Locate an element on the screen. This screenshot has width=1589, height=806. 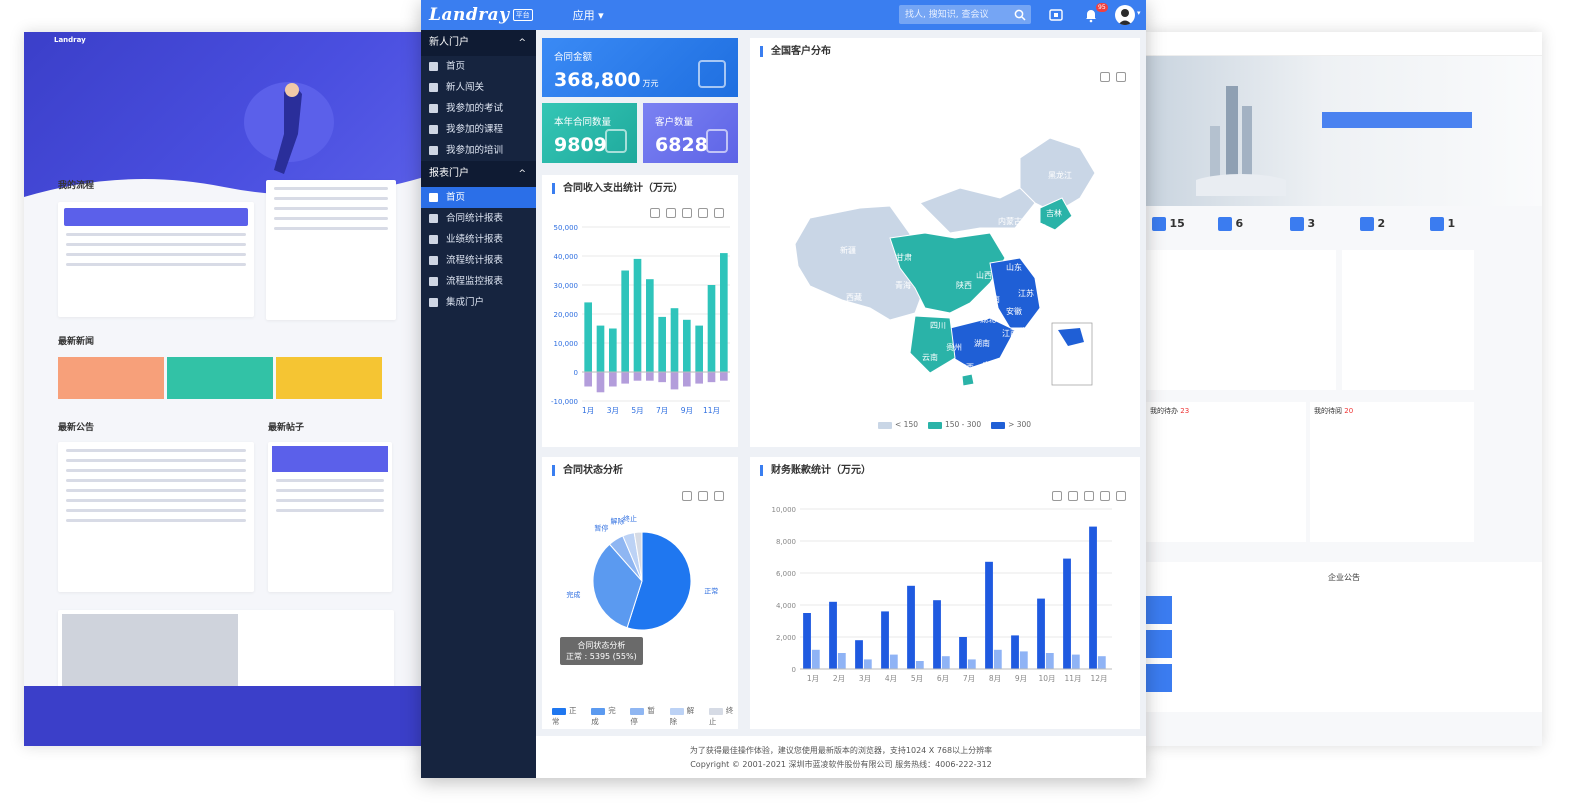
section-title: 最新帖子 is located at coordinates (286, 428).